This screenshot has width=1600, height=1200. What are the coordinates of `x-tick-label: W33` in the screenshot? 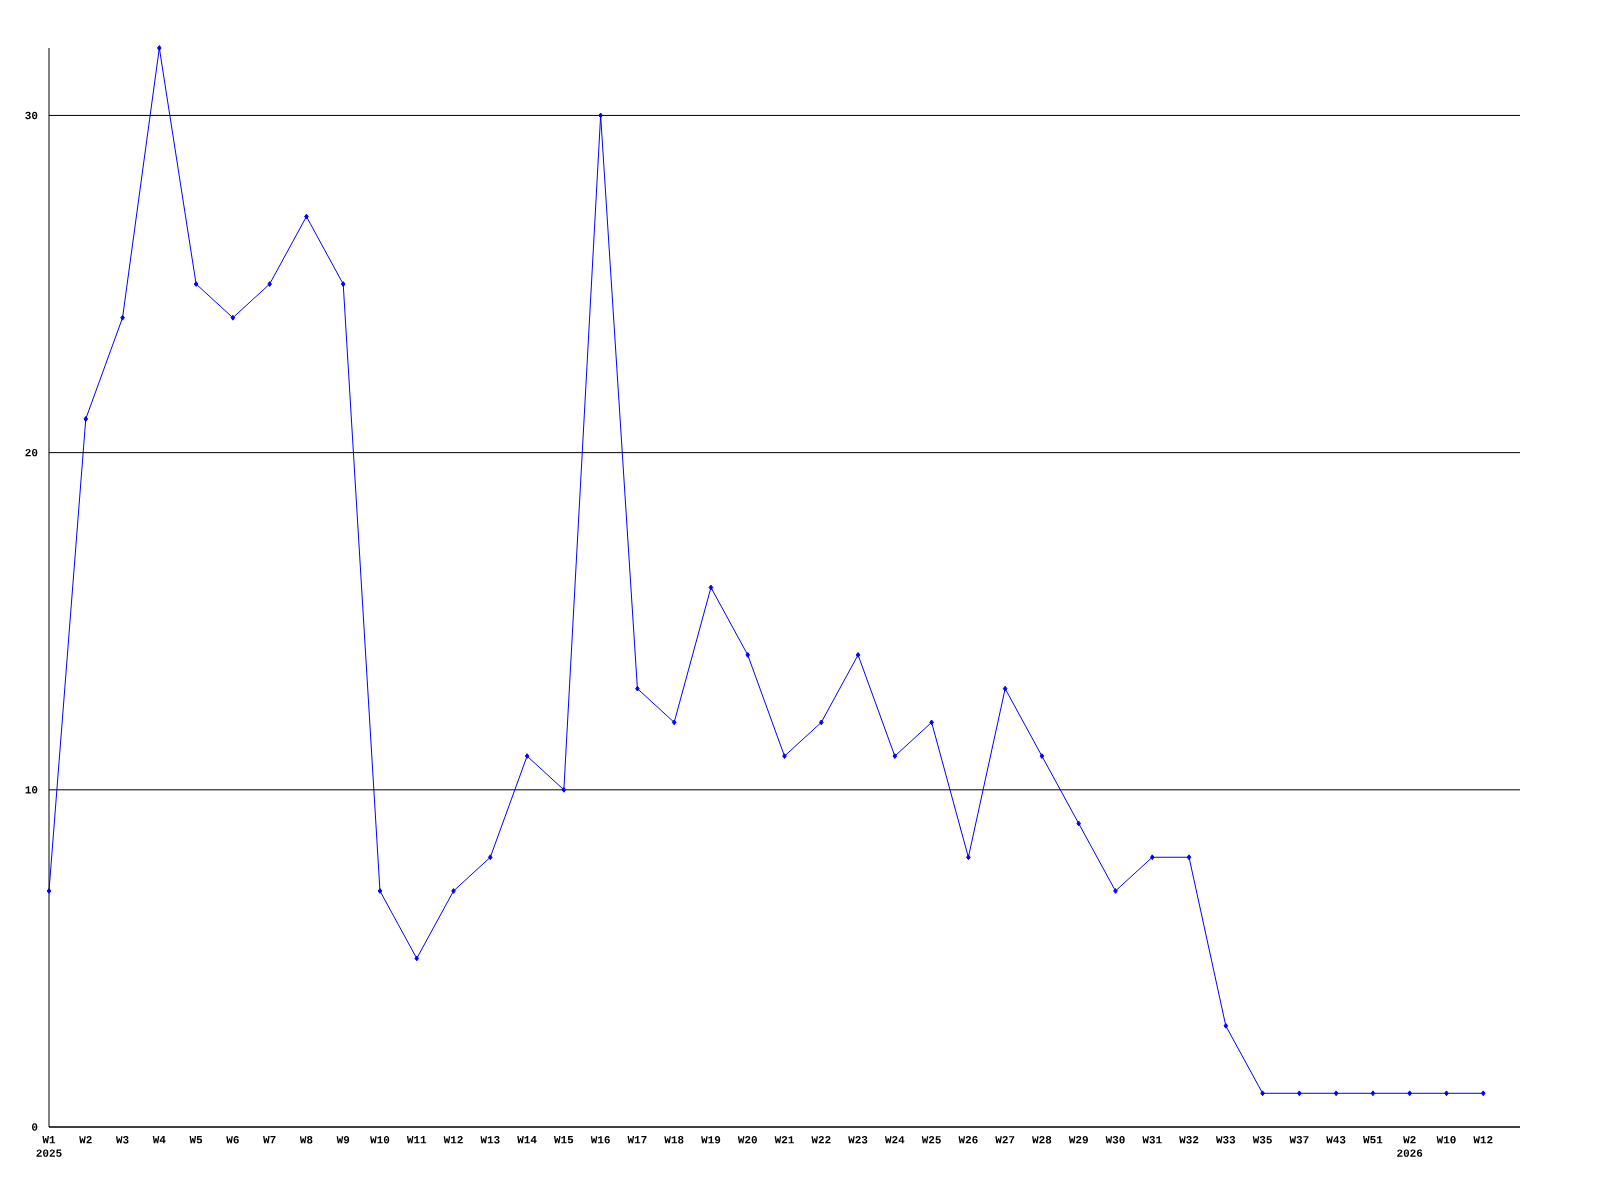 It's located at (1225, 1140).